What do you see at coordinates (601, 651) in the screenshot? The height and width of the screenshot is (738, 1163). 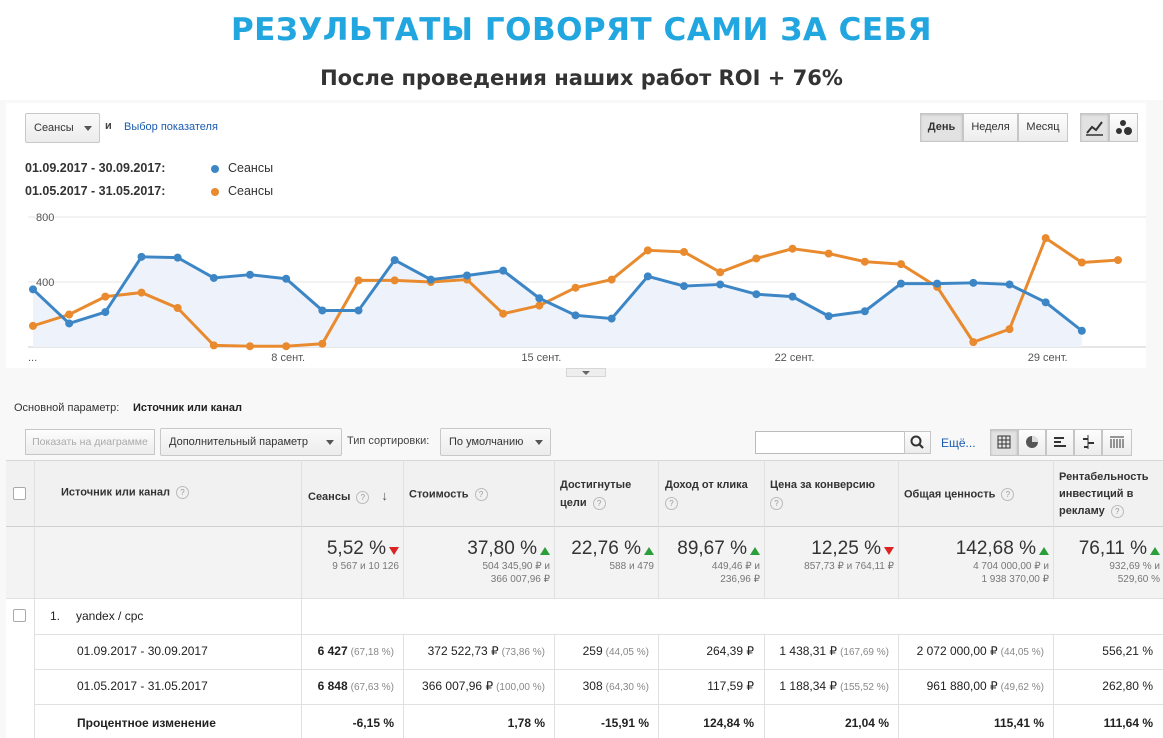 I see `period-goals-cell: 259 (44,05 %)` at bounding box center [601, 651].